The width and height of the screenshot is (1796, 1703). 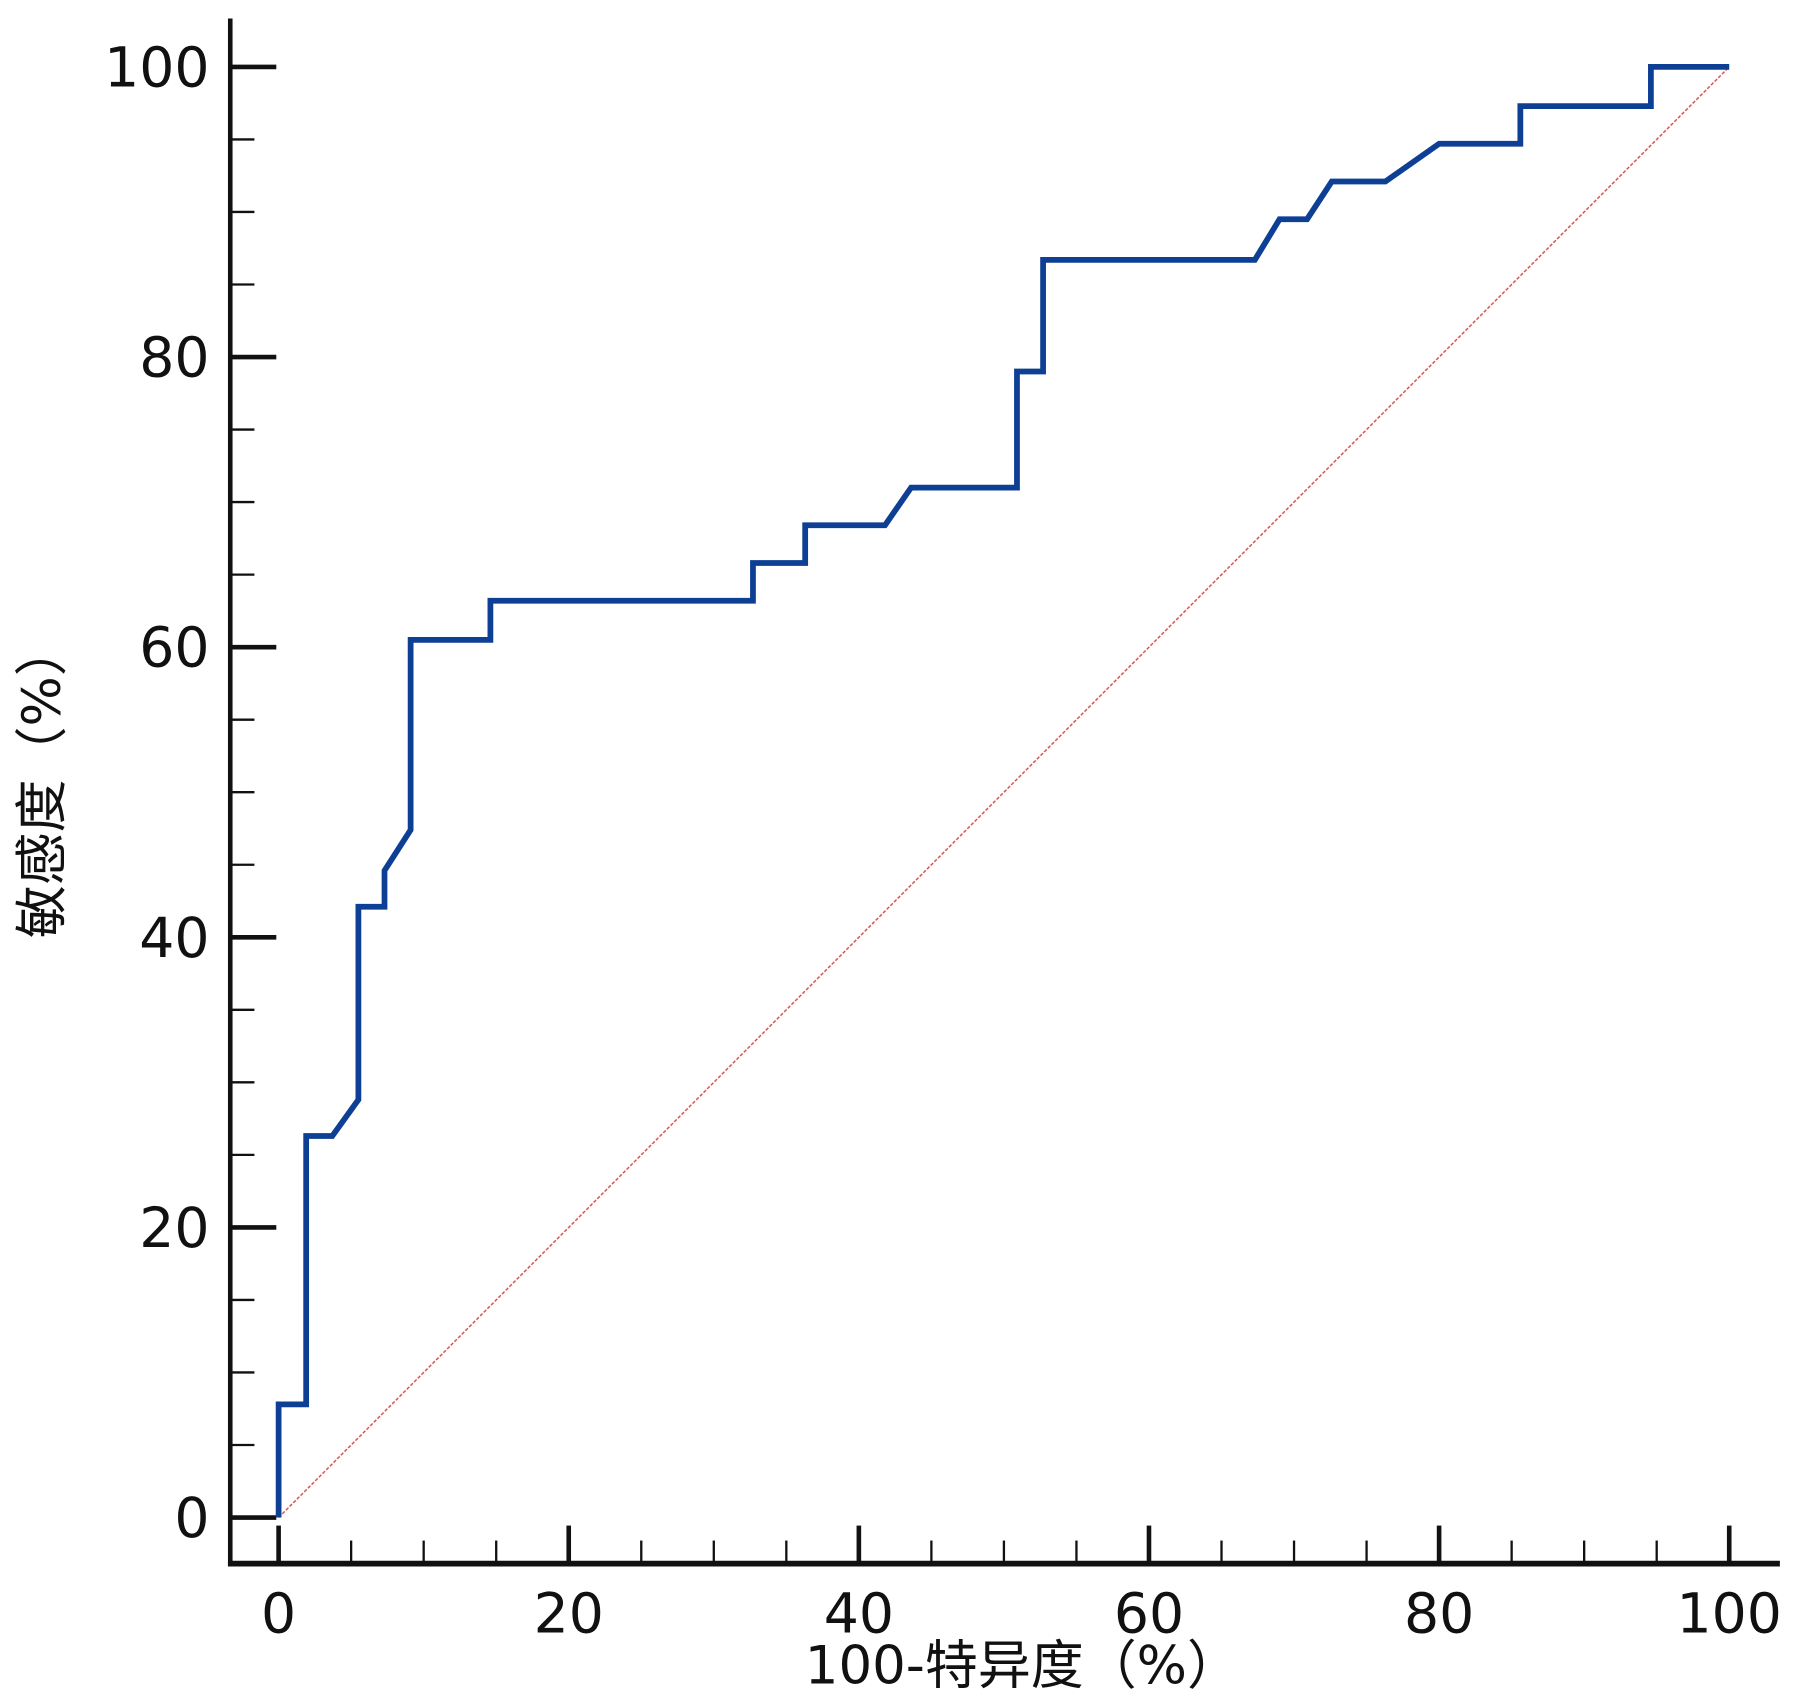 What do you see at coordinates (569, 1615) in the screenshot?
I see `x-tick-label: 20` at bounding box center [569, 1615].